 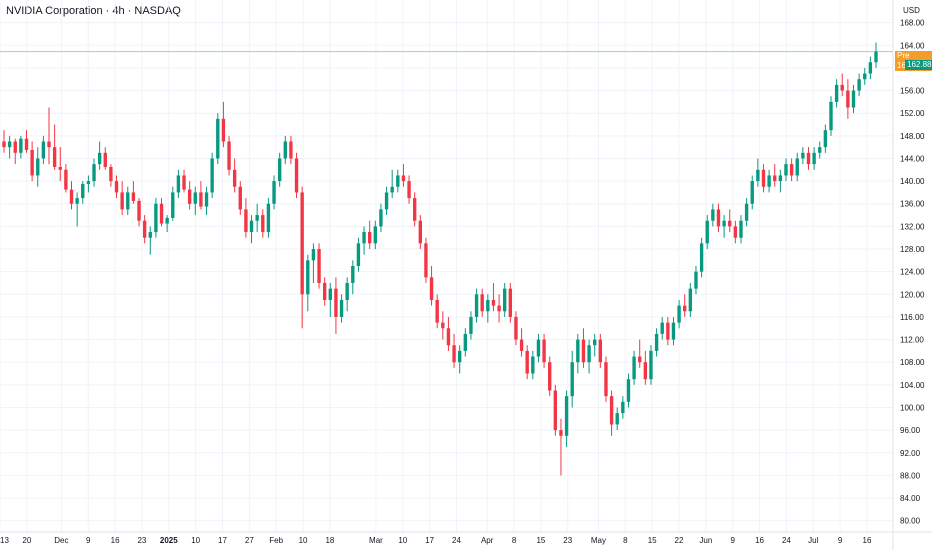 I want to click on x-tick-label: 22, so click(x=679, y=540).